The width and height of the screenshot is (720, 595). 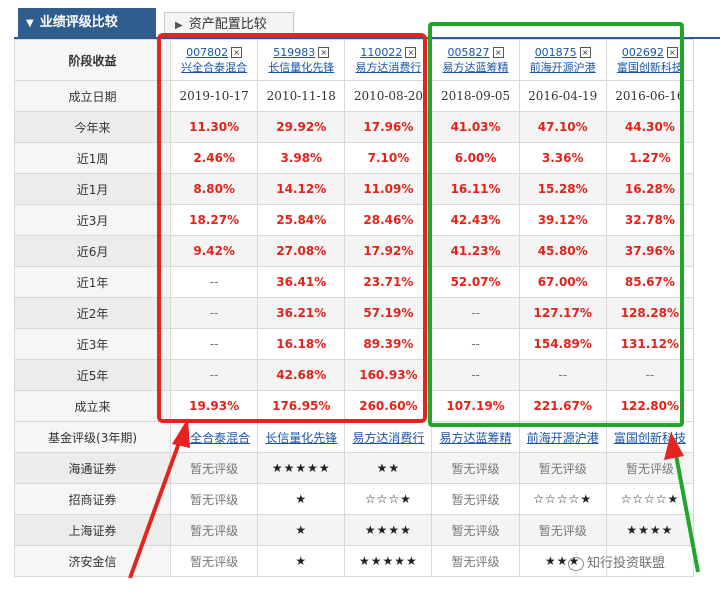 I want to click on fund-code-link: 110022, so click(x=381, y=52).